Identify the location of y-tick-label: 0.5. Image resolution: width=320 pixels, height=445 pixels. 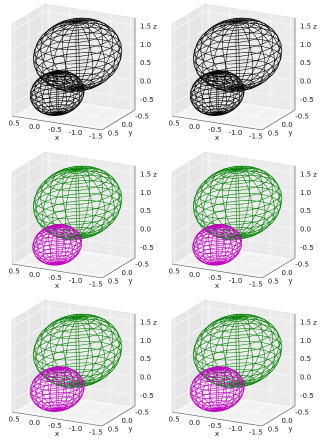
(273, 429).